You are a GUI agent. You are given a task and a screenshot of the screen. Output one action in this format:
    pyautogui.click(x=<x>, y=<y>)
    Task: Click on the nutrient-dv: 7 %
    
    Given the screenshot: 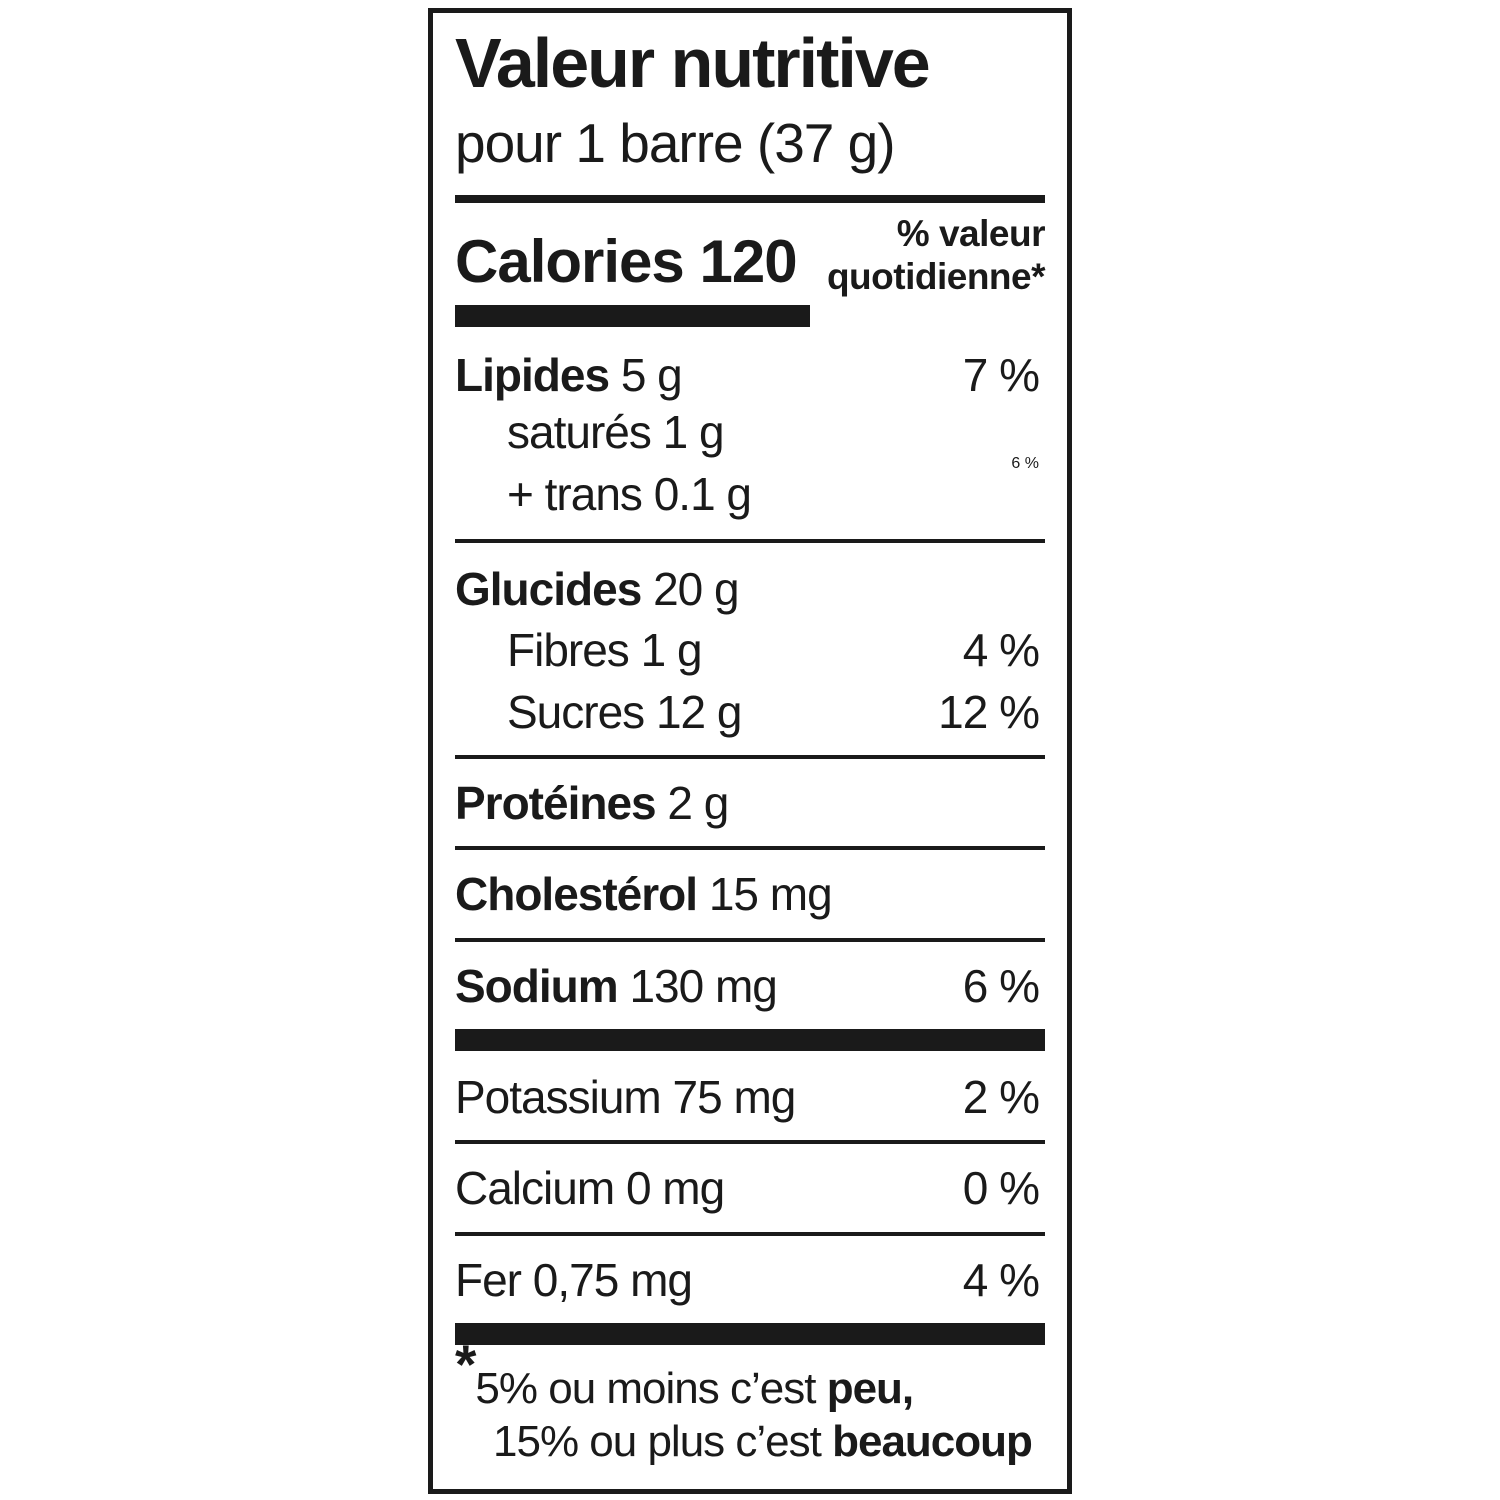 What is the action you would take?
    pyautogui.click(x=1001, y=374)
    